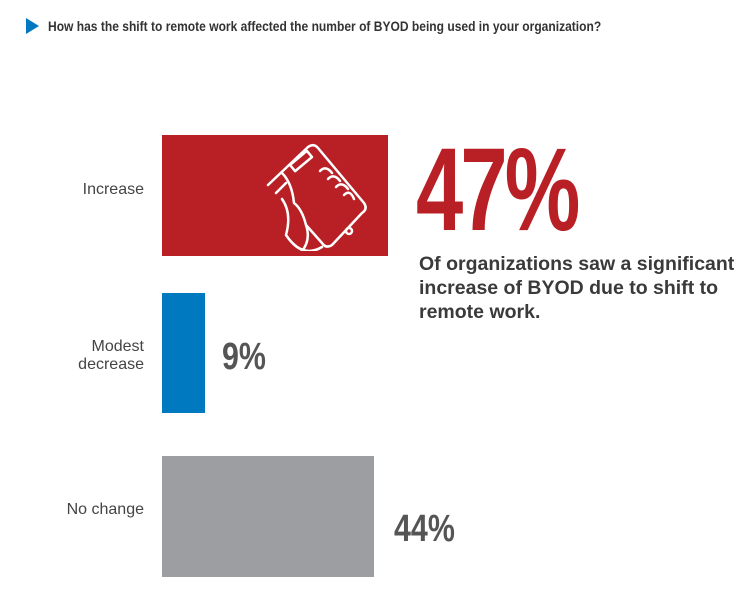 This screenshot has height=601, width=754. I want to click on category-label-modest-decrease: Modest decrease, so click(111, 355).